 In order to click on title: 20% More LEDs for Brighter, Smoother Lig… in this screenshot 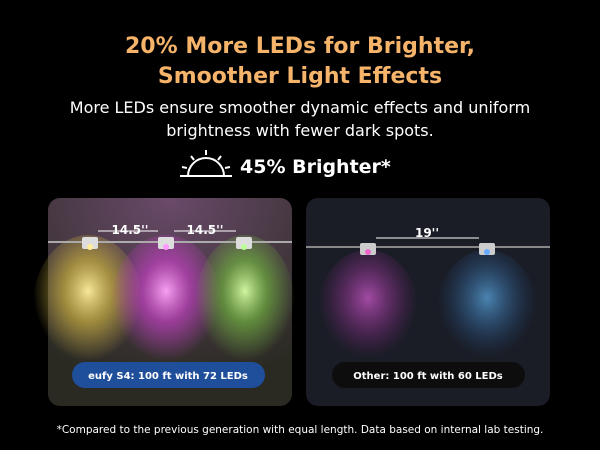, I will do `click(300, 62)`.